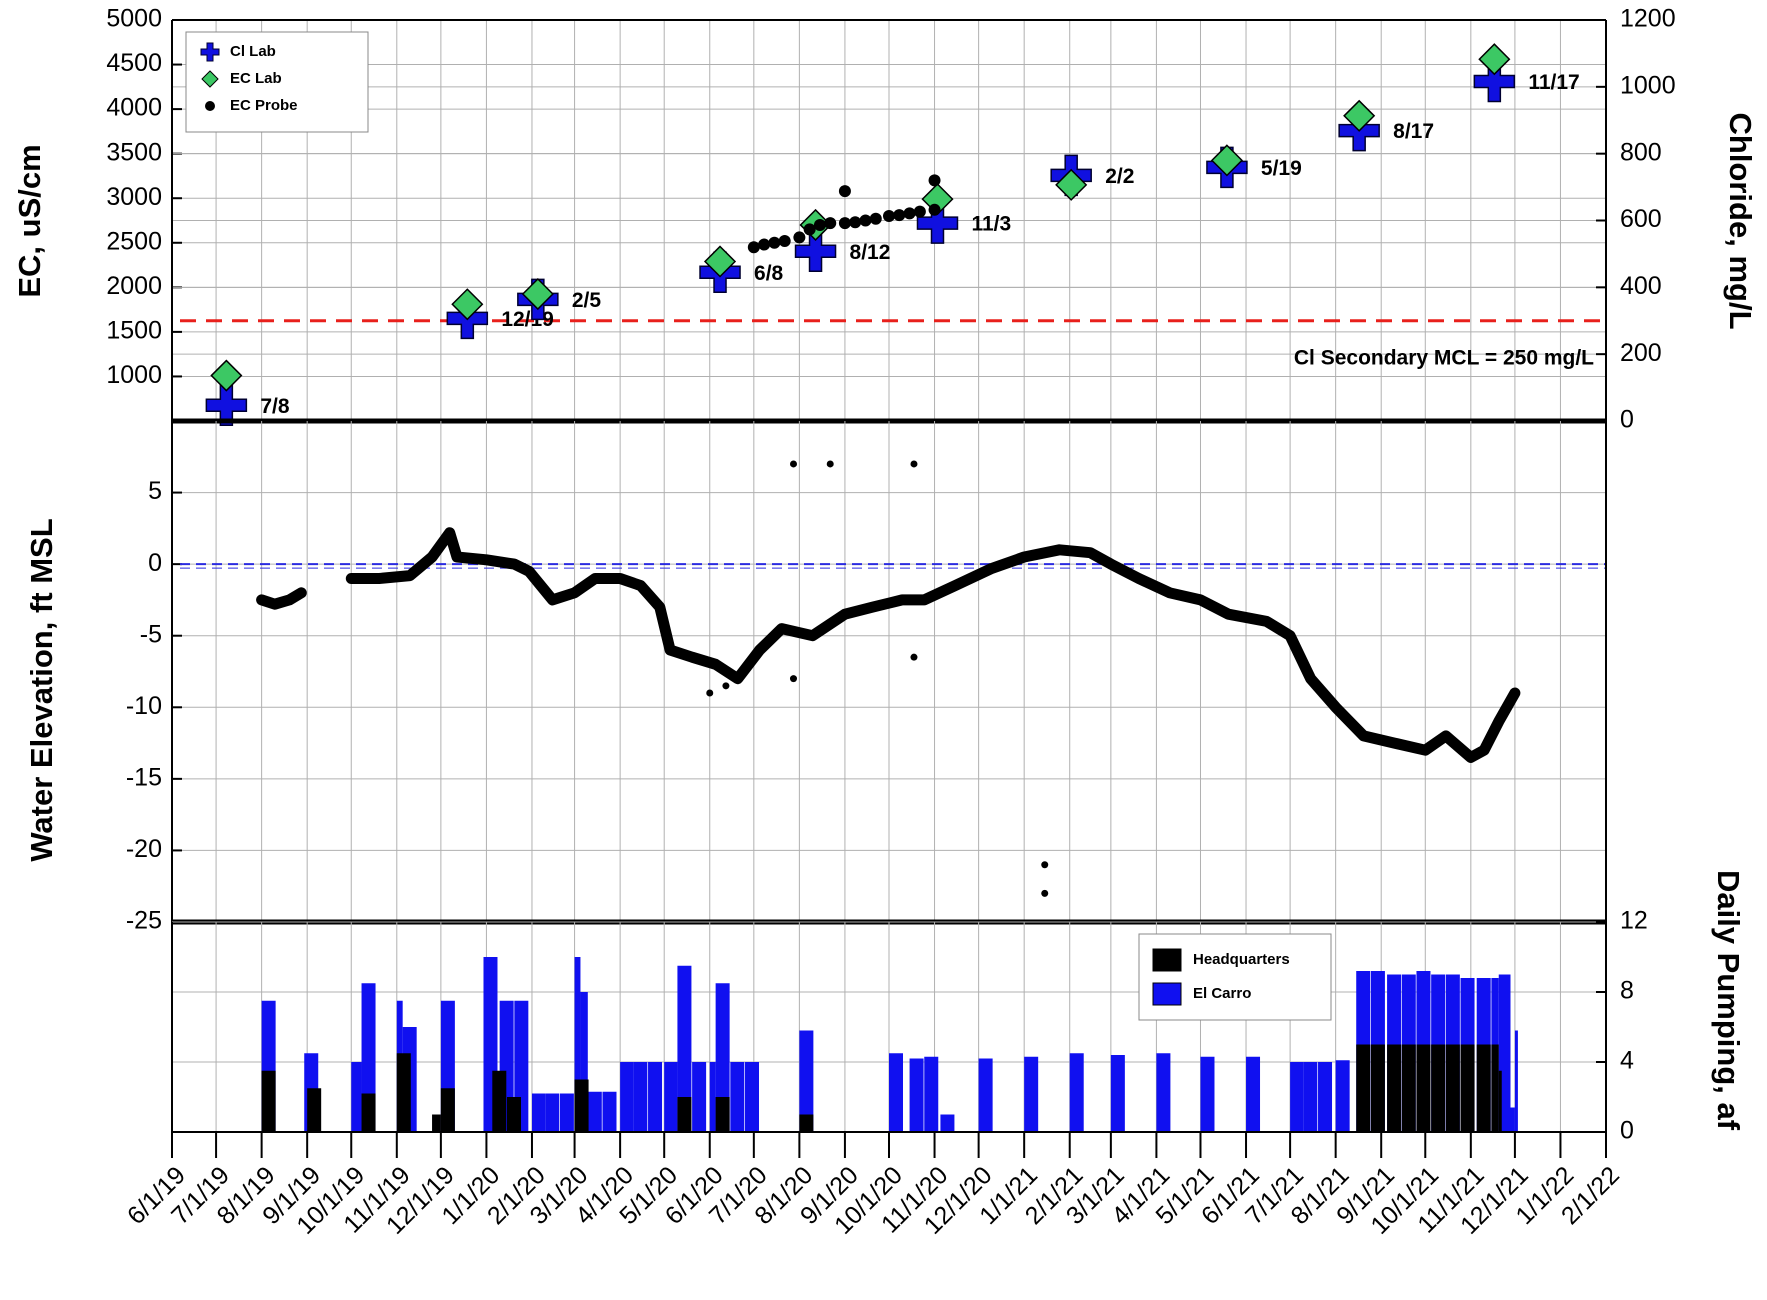  Describe the element at coordinates (1634, 921) in the screenshot. I see `y2-tick-label: 12` at that location.